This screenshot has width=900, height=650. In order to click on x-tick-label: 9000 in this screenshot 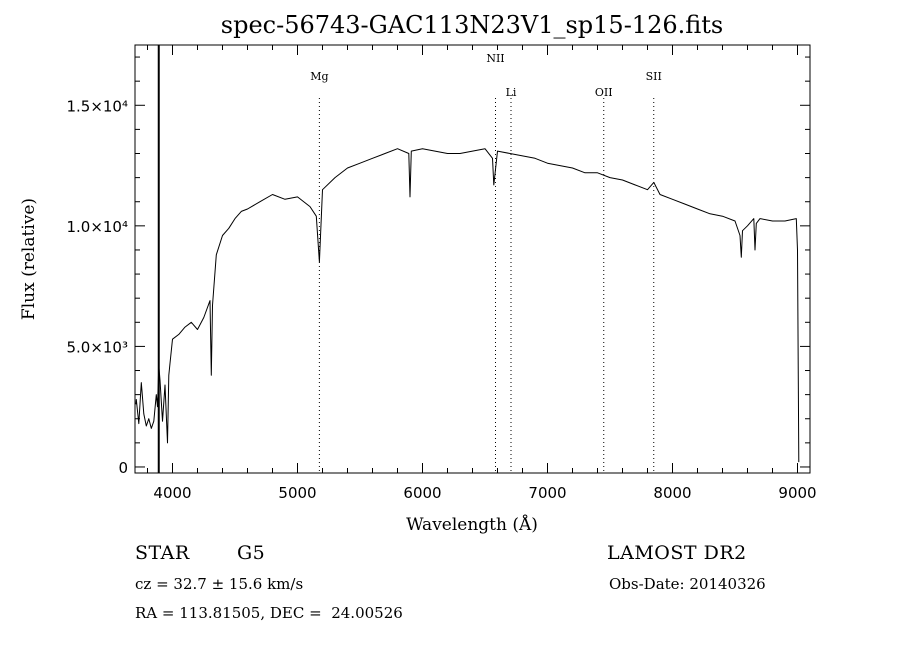, I will do `click(797, 493)`.